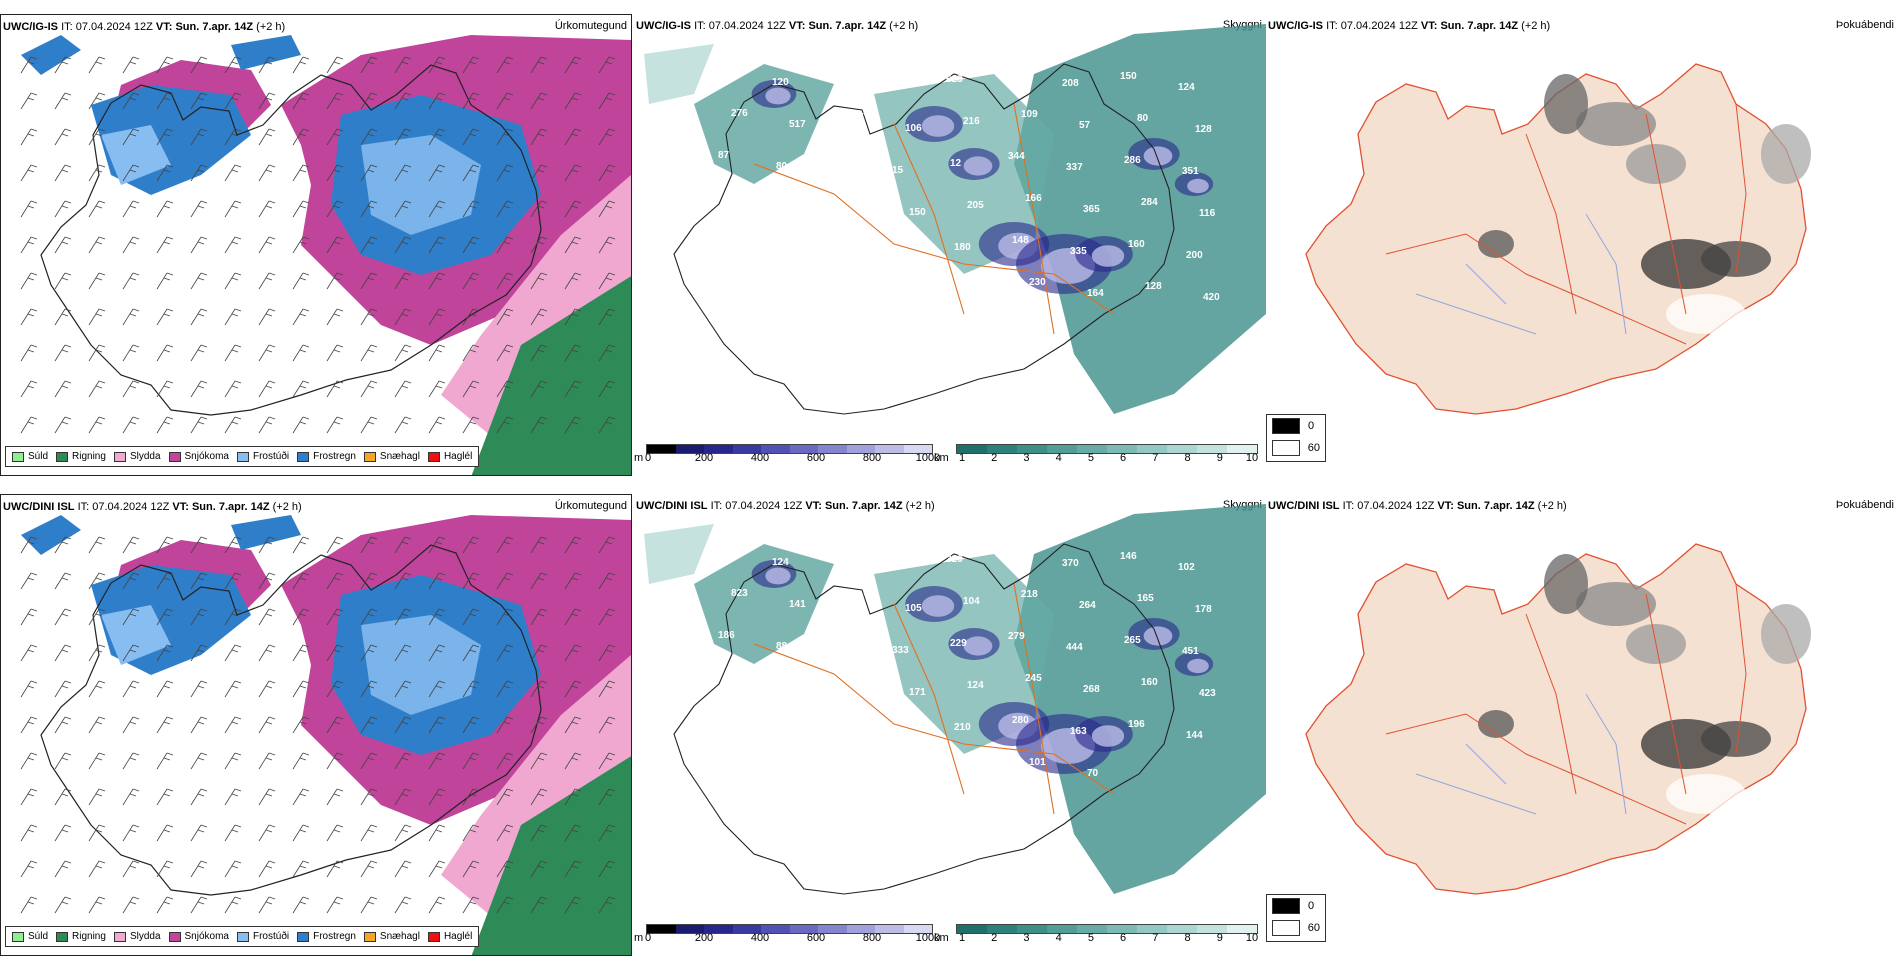  Describe the element at coordinates (921, 776) in the screenshot. I see `visibility-label: 318` at that location.